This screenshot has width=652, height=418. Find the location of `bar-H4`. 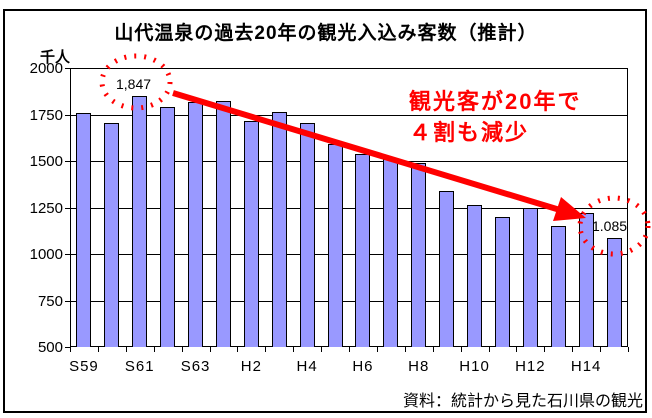

bar-H4 is located at coordinates (307, 234).